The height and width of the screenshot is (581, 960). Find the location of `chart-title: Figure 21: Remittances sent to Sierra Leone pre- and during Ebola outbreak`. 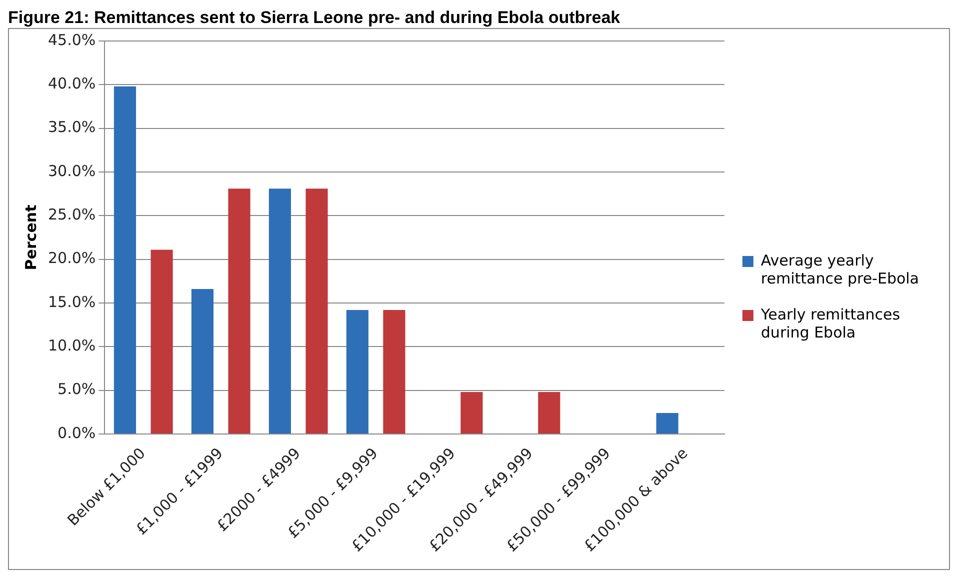

chart-title: Figure 21: Remittances sent to Sierra Leone pre- and during Ebola outbreak is located at coordinates (315, 18).